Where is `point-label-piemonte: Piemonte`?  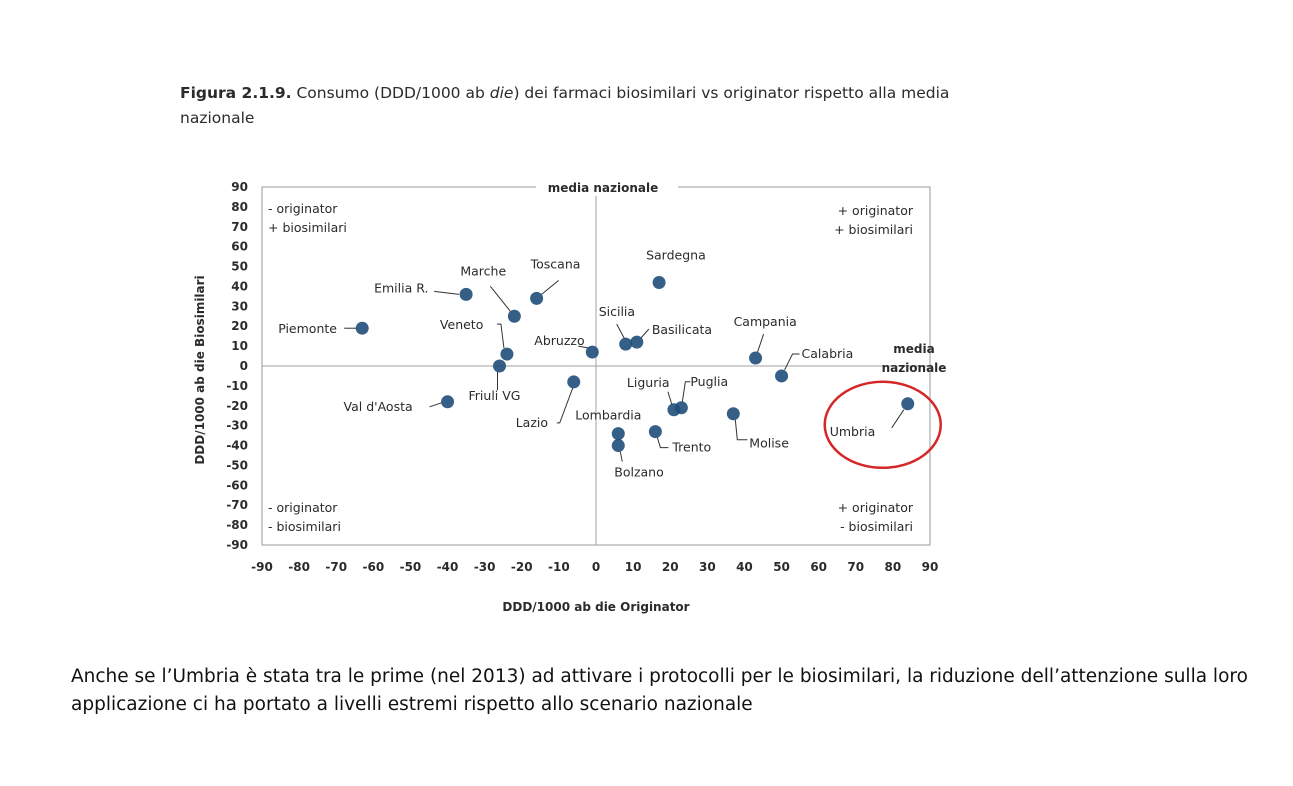
point-label-piemonte: Piemonte is located at coordinates (307, 328).